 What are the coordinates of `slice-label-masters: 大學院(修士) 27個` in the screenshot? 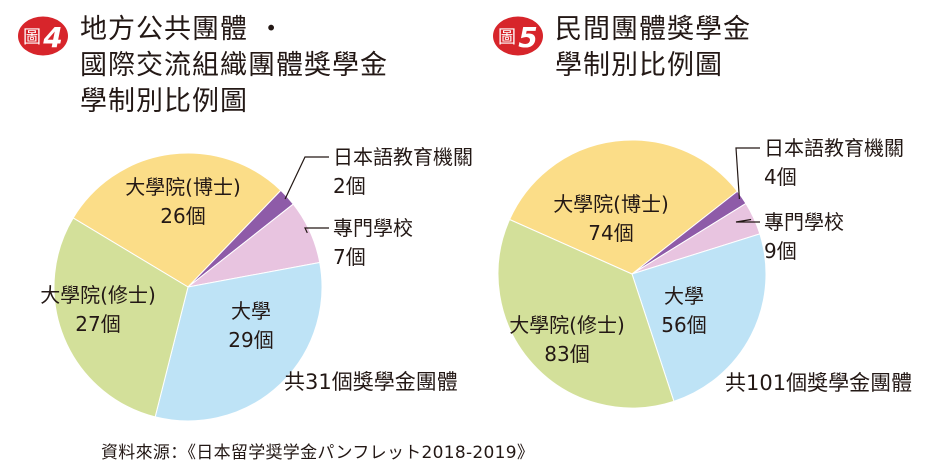 It's located at (98, 309).